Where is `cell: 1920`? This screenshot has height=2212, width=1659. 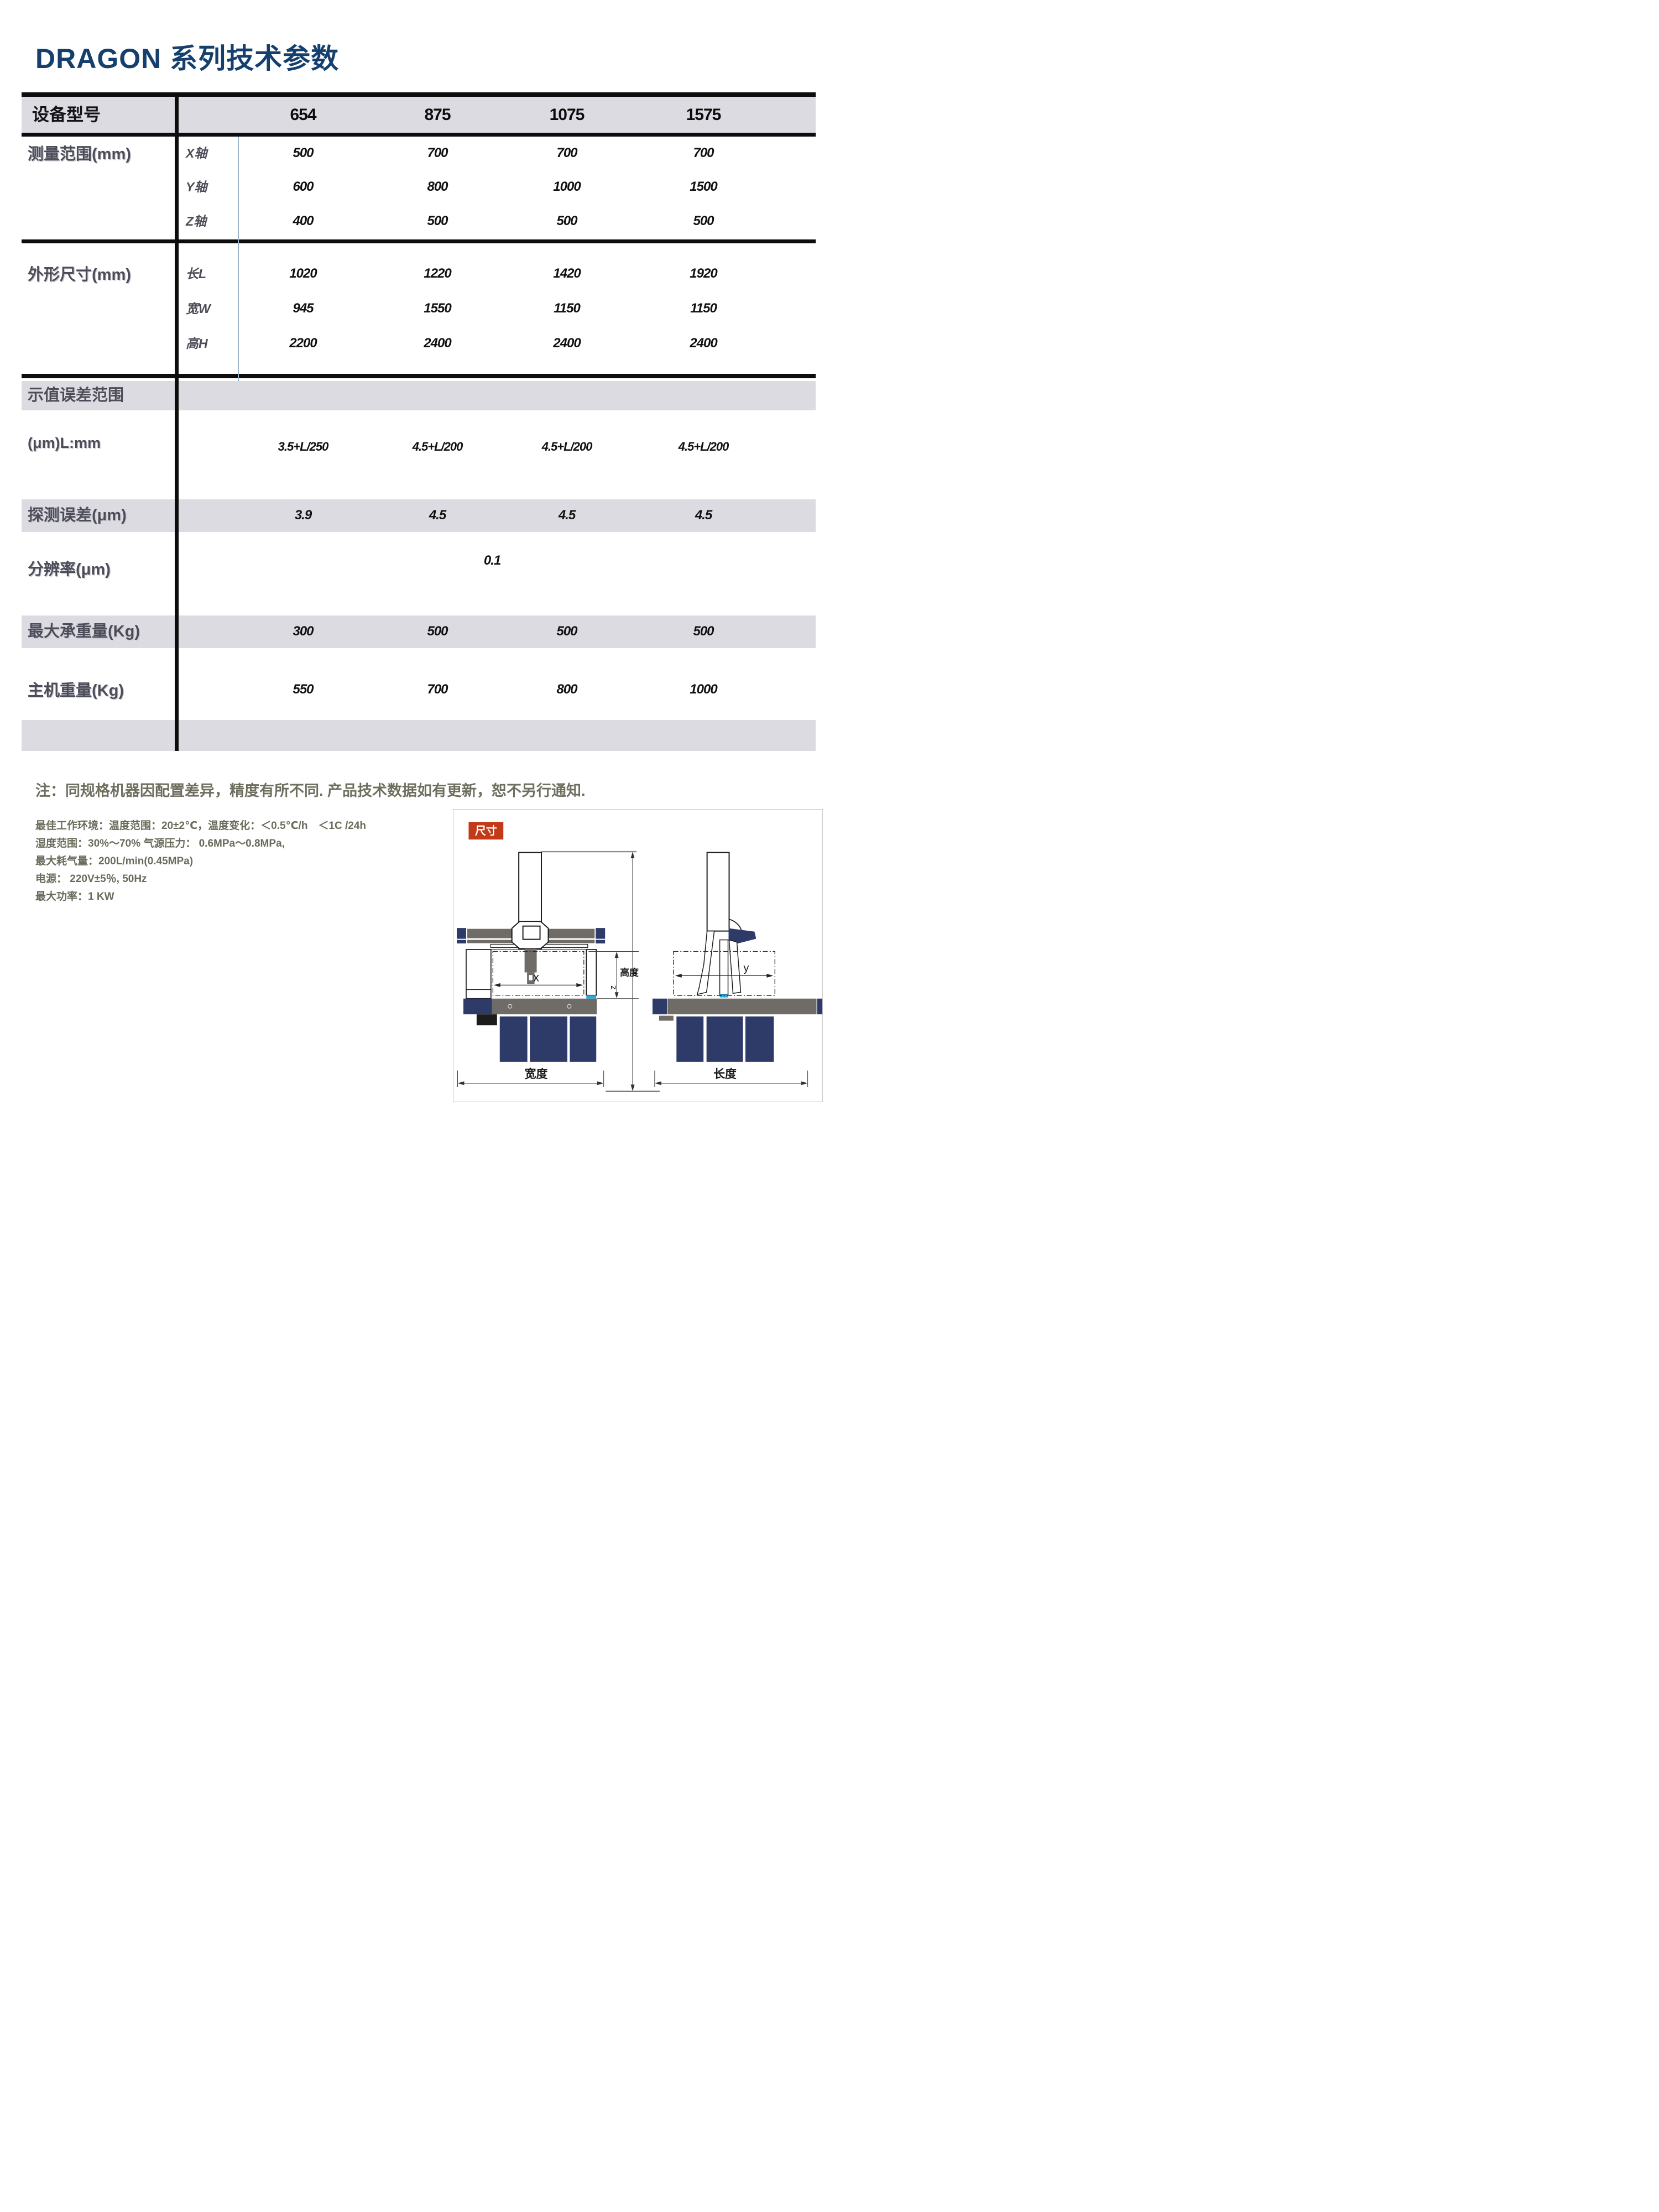
cell: 1920 is located at coordinates (703, 274).